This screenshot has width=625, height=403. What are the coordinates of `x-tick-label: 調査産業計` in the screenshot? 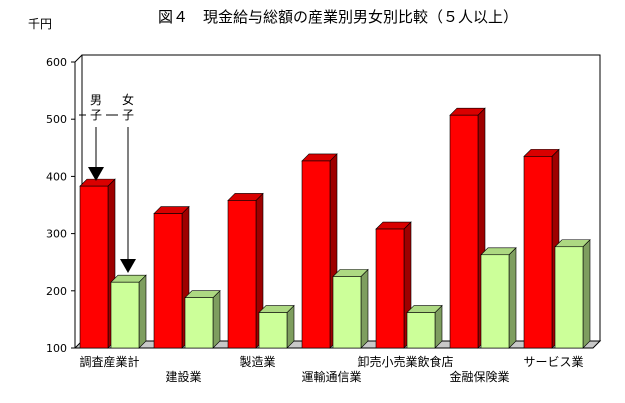 It's located at (109, 361).